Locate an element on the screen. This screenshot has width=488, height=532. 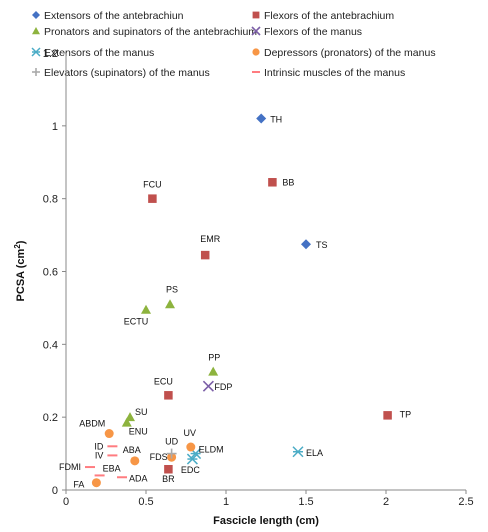
point-abdm is located at coordinates (109, 434).